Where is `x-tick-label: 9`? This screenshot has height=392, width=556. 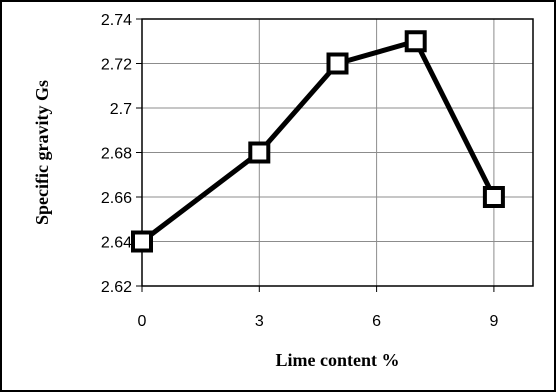
x-tick-label: 9 is located at coordinates (493, 321).